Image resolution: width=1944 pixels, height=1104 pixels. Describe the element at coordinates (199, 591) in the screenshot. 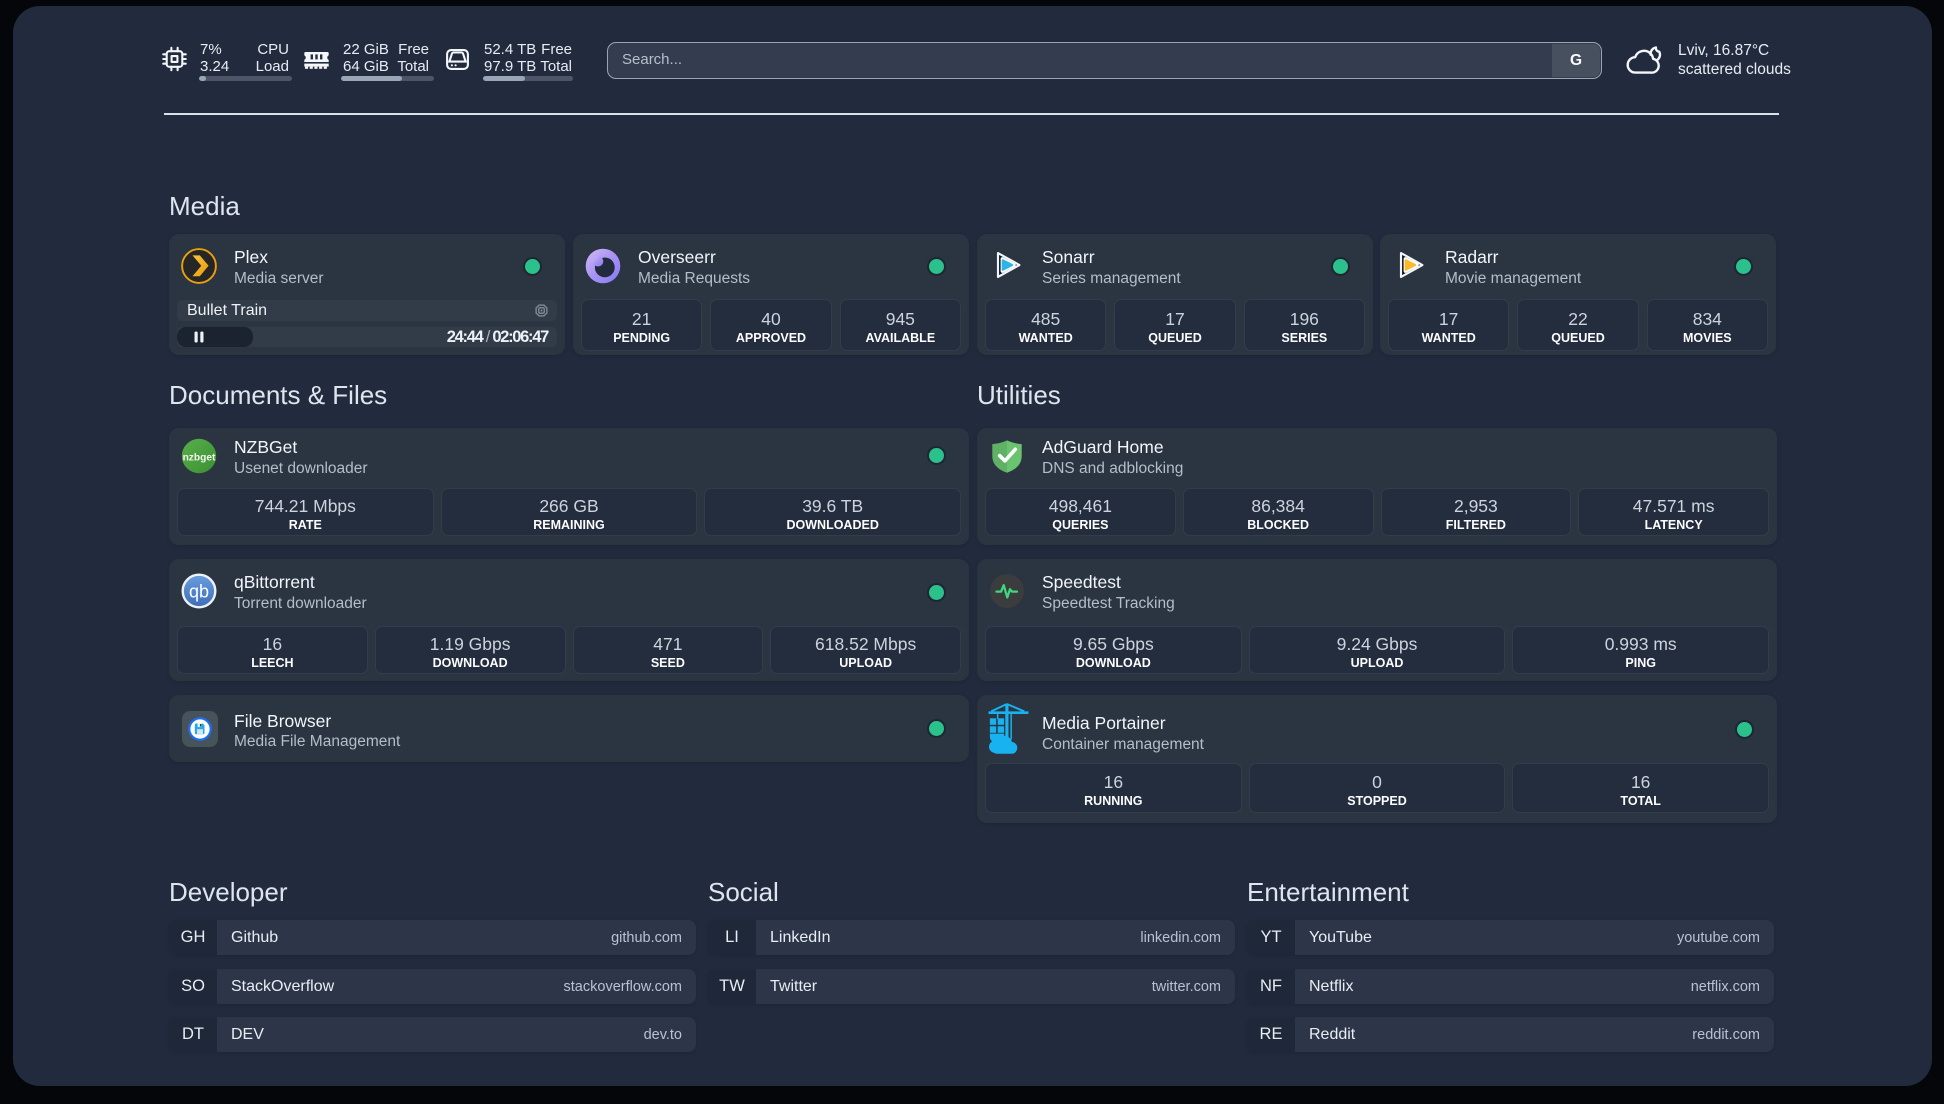

I see `svg-text: qb` at that location.